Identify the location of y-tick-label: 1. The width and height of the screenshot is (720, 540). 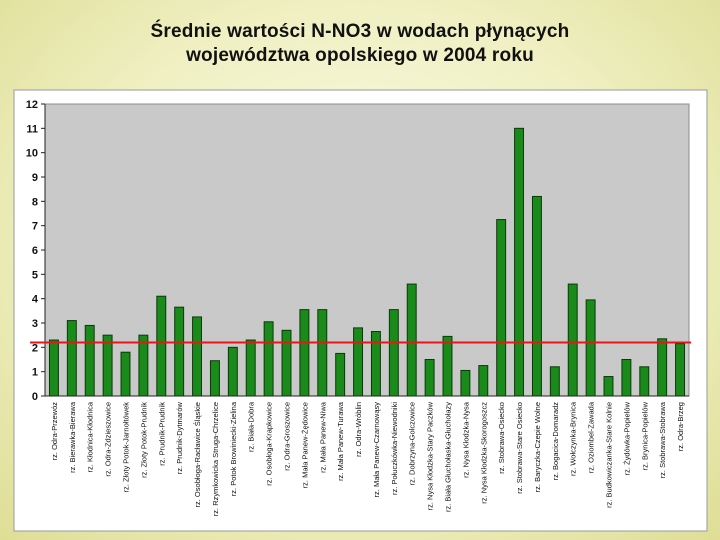
(35, 373).